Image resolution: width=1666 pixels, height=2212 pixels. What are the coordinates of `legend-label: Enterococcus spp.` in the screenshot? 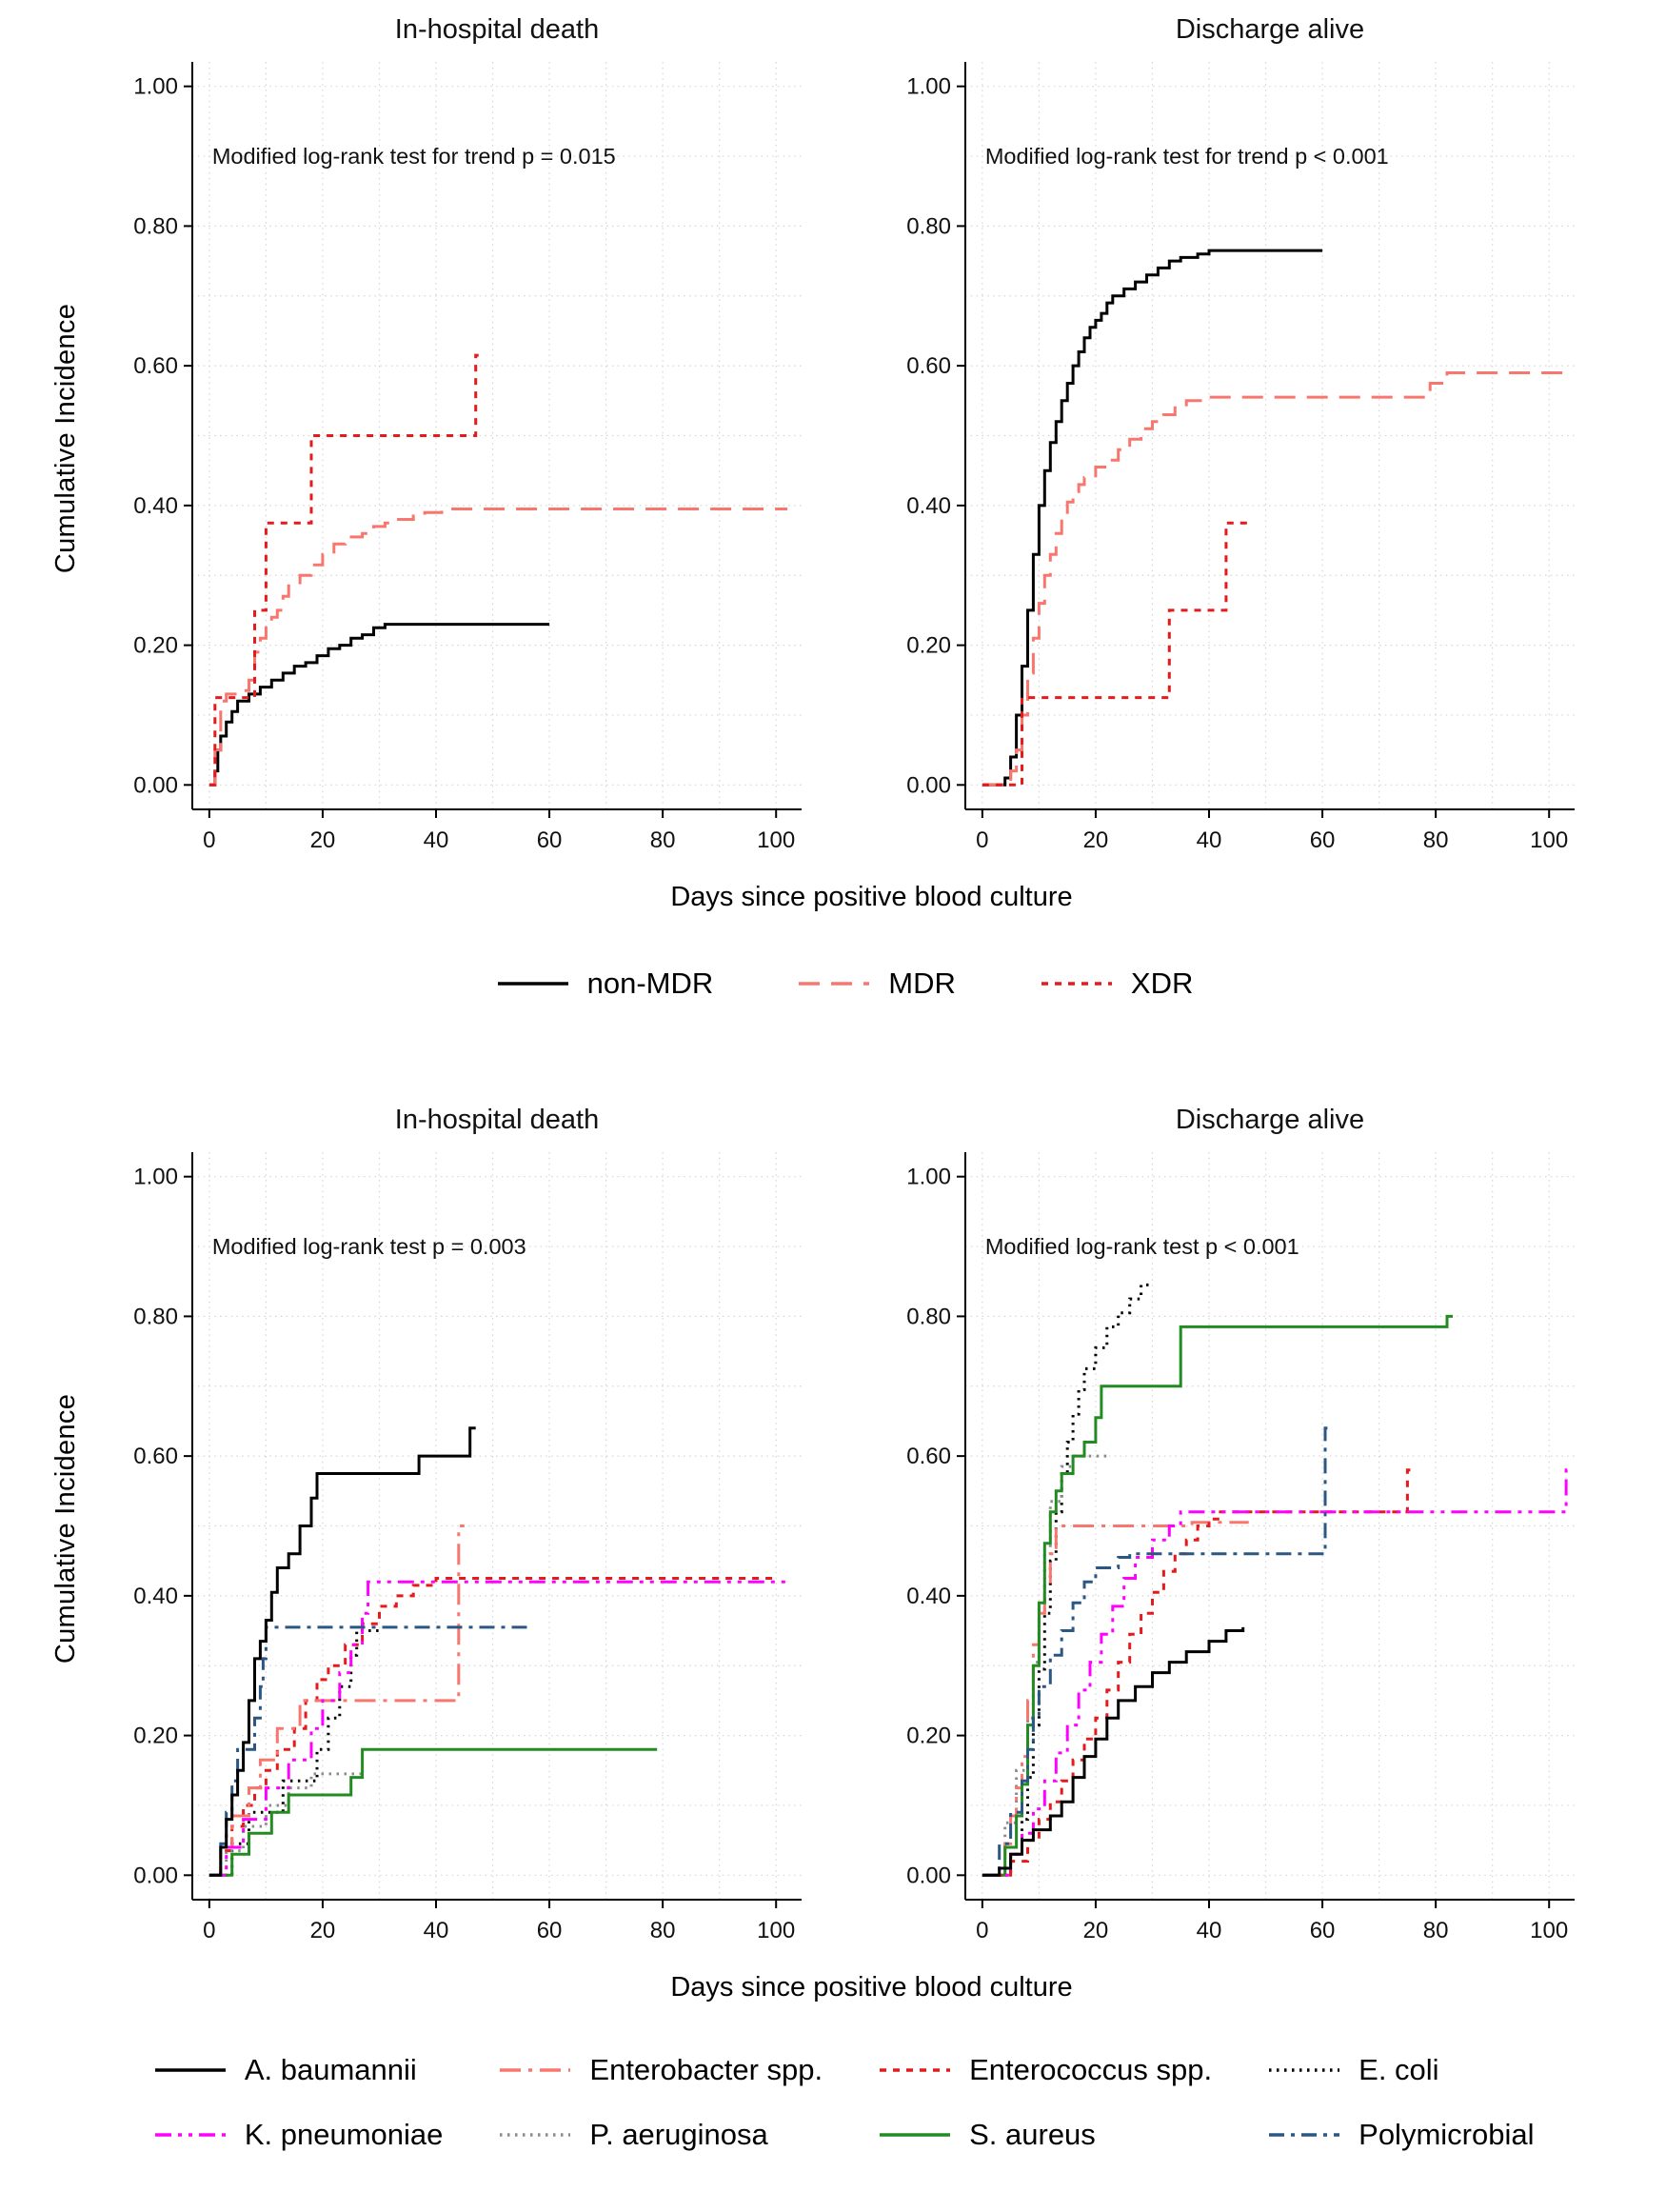 It's located at (1091, 2069).